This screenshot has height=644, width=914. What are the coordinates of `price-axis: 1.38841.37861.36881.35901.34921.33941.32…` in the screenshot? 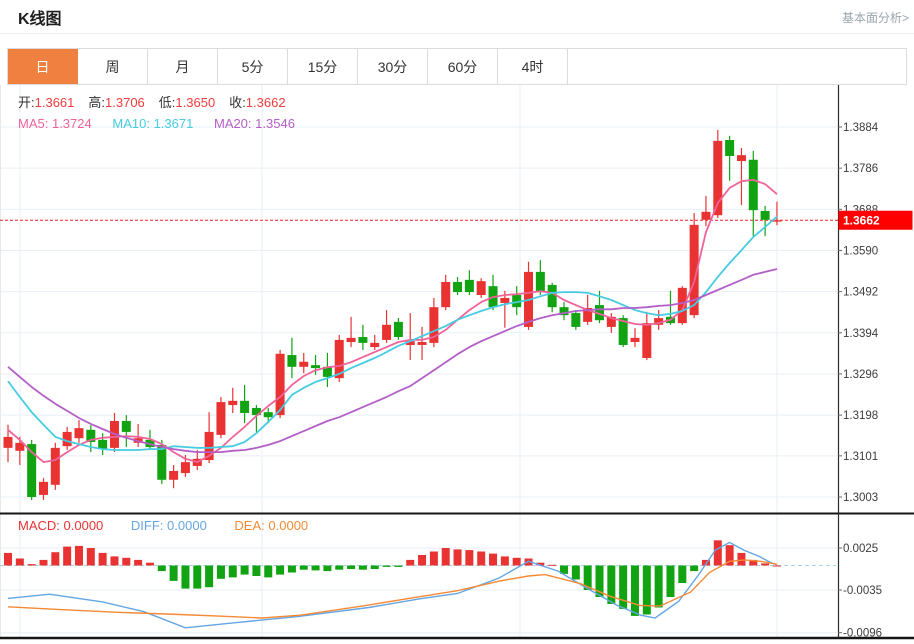 It's located at (859, 362).